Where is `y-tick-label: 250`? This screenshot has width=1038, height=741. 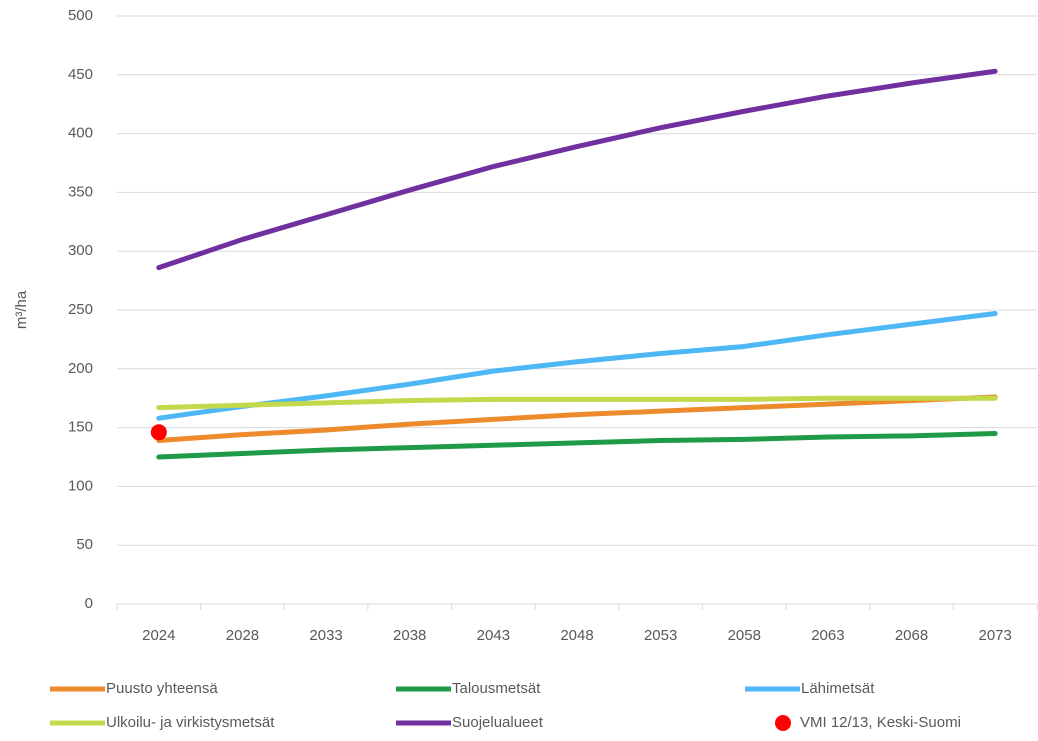 y-tick-label: 250 is located at coordinates (80, 309).